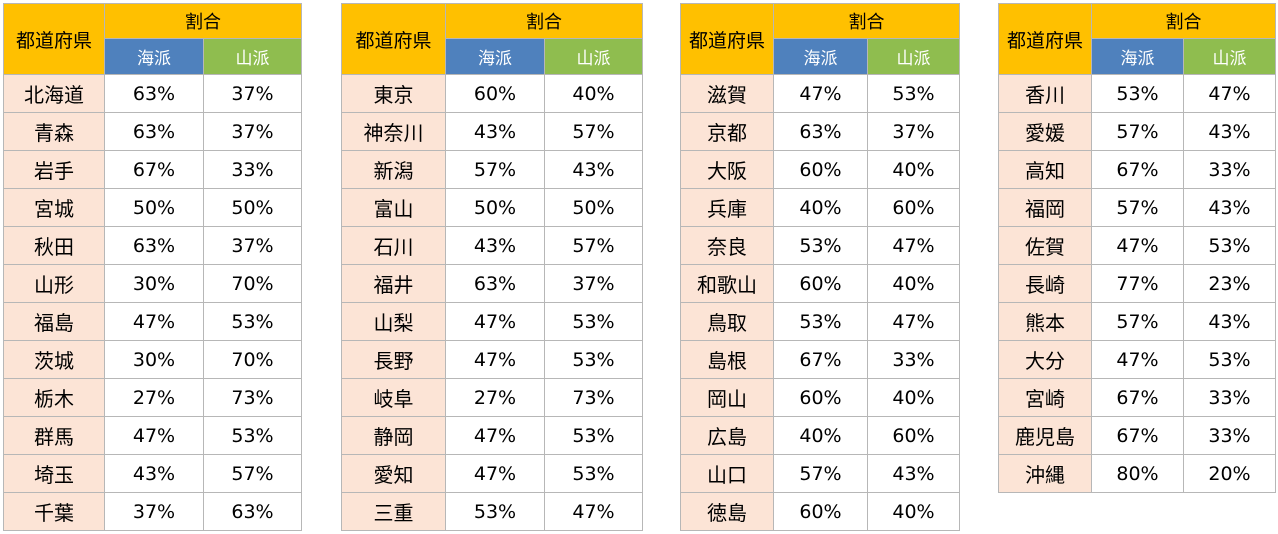 This screenshot has height=534, width=1278. What do you see at coordinates (1045, 435) in the screenshot?
I see `prefecture-name: 鹿児島` at bounding box center [1045, 435].